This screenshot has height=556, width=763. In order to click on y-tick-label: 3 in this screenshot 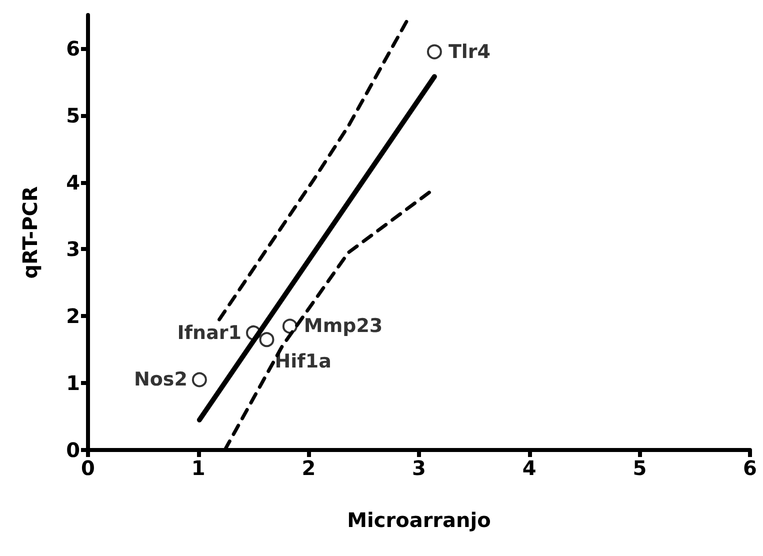, I will do `click(73, 249)`.